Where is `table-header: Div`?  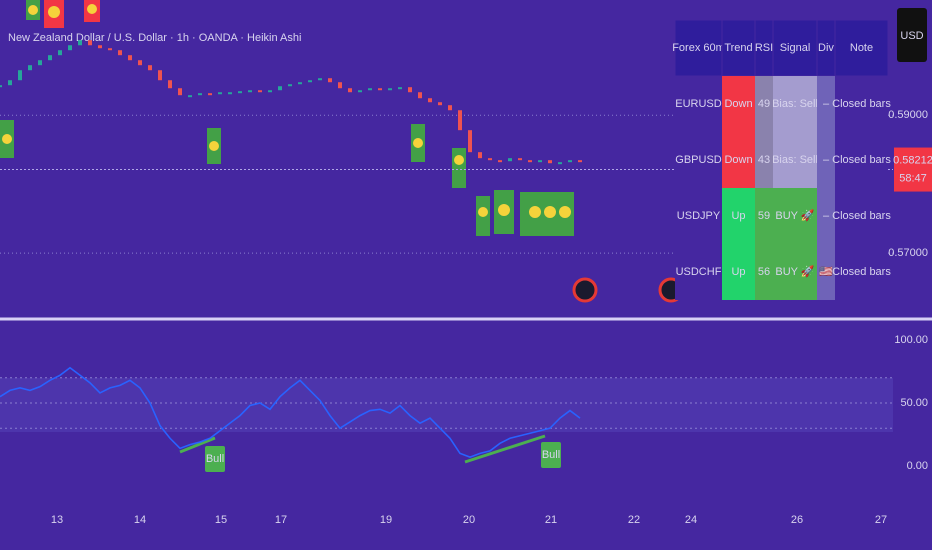 table-header: Div is located at coordinates (826, 48).